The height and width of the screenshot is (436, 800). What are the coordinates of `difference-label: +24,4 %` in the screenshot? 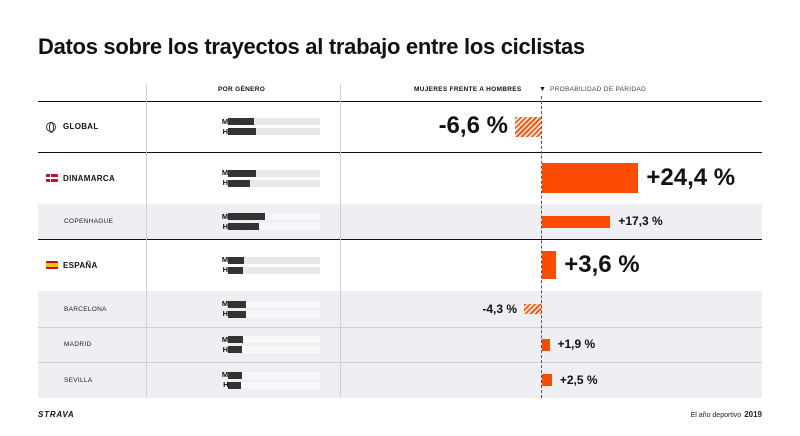 It's located at (691, 177).